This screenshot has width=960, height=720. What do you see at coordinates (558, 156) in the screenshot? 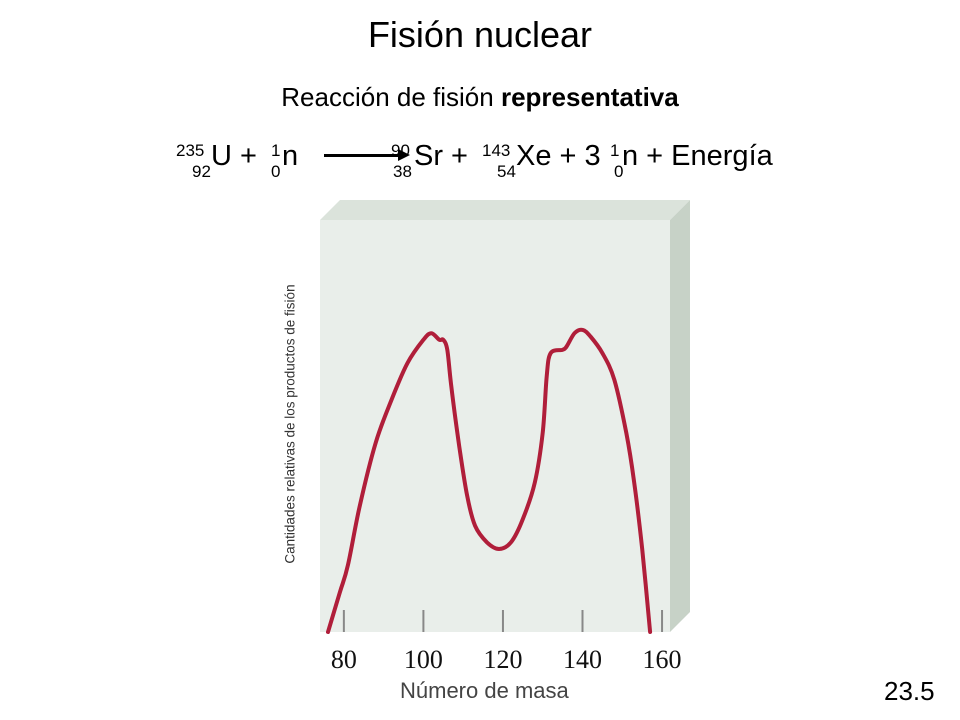
I see `xenon-symbol: Xe + 3` at bounding box center [558, 156].